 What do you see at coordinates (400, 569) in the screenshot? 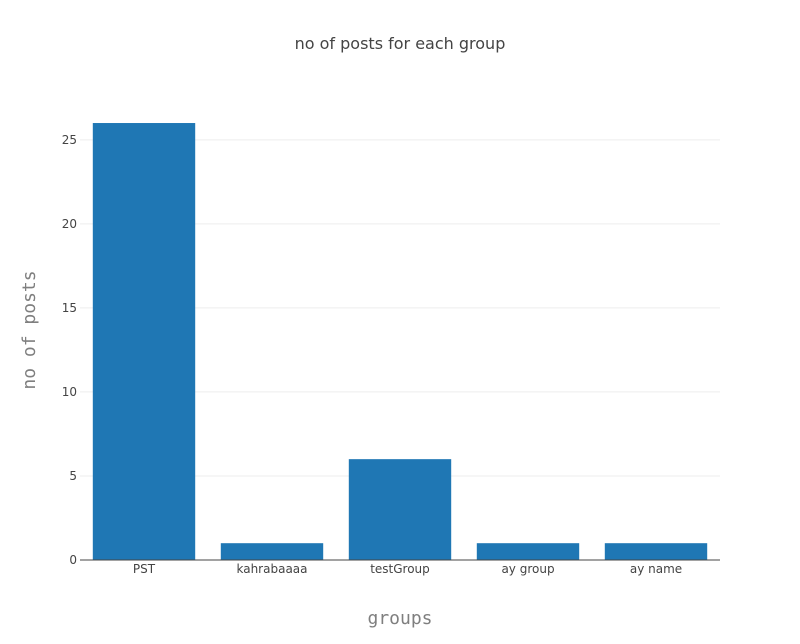
I see `x-tick-label: testGroup` at bounding box center [400, 569].